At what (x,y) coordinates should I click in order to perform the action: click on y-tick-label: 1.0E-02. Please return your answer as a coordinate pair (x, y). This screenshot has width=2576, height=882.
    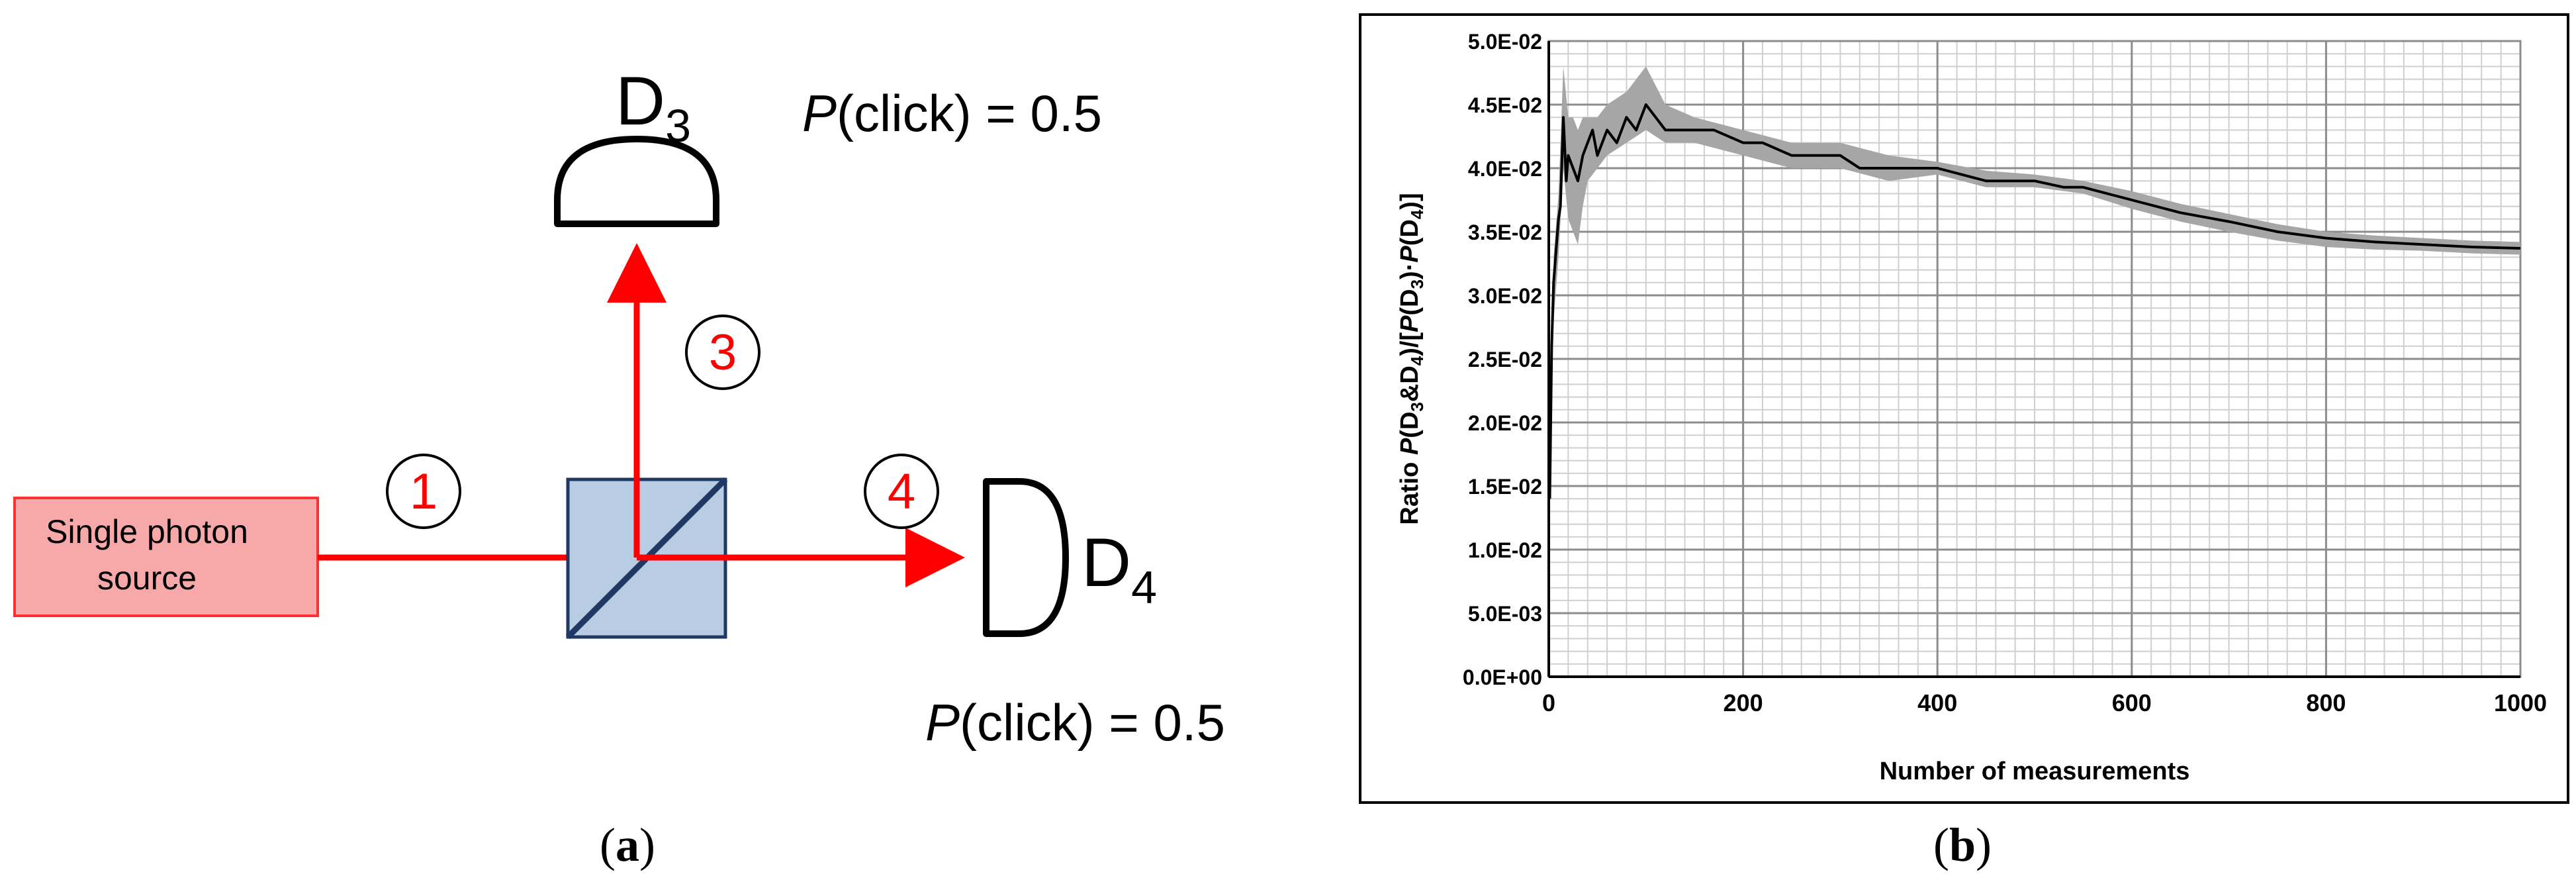
    Looking at the image, I should click on (1505, 550).